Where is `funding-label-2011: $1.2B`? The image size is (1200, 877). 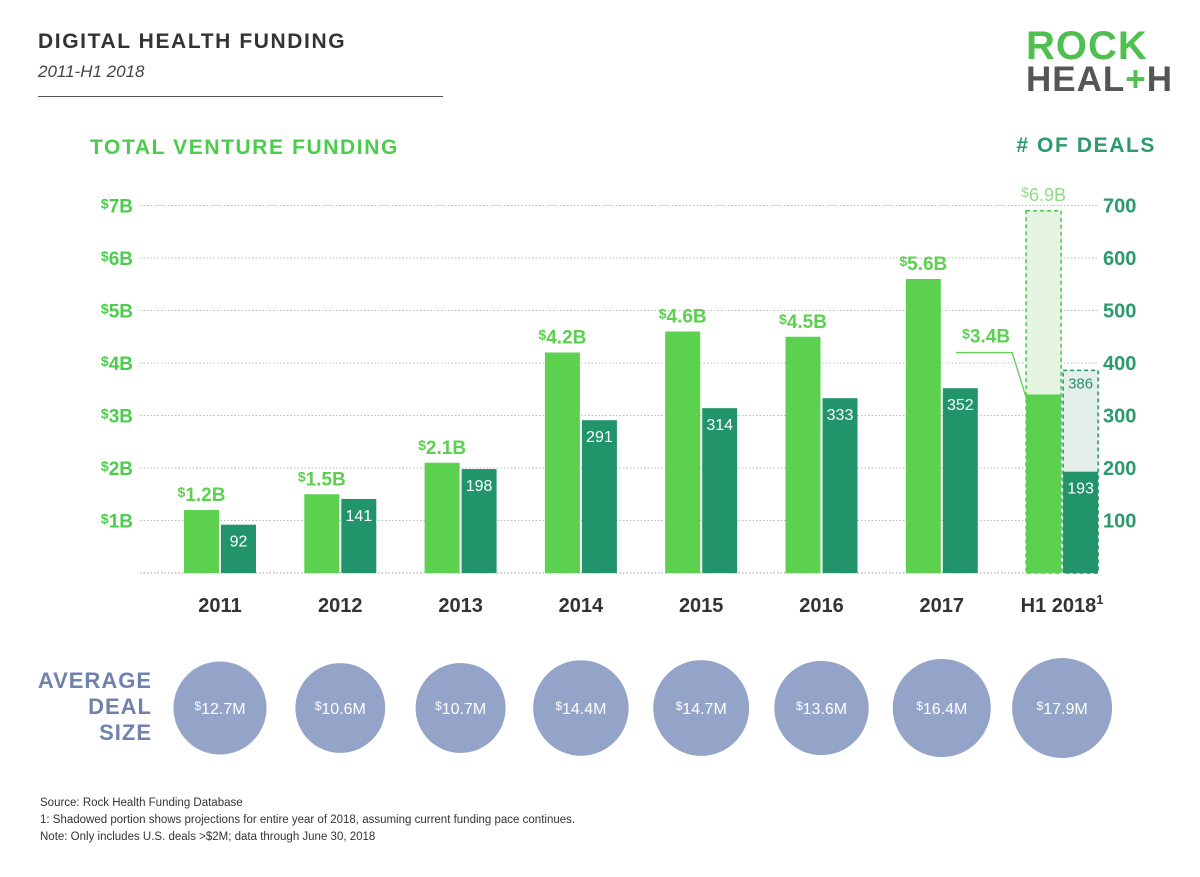
funding-label-2011: $1.2B is located at coordinates (202, 495).